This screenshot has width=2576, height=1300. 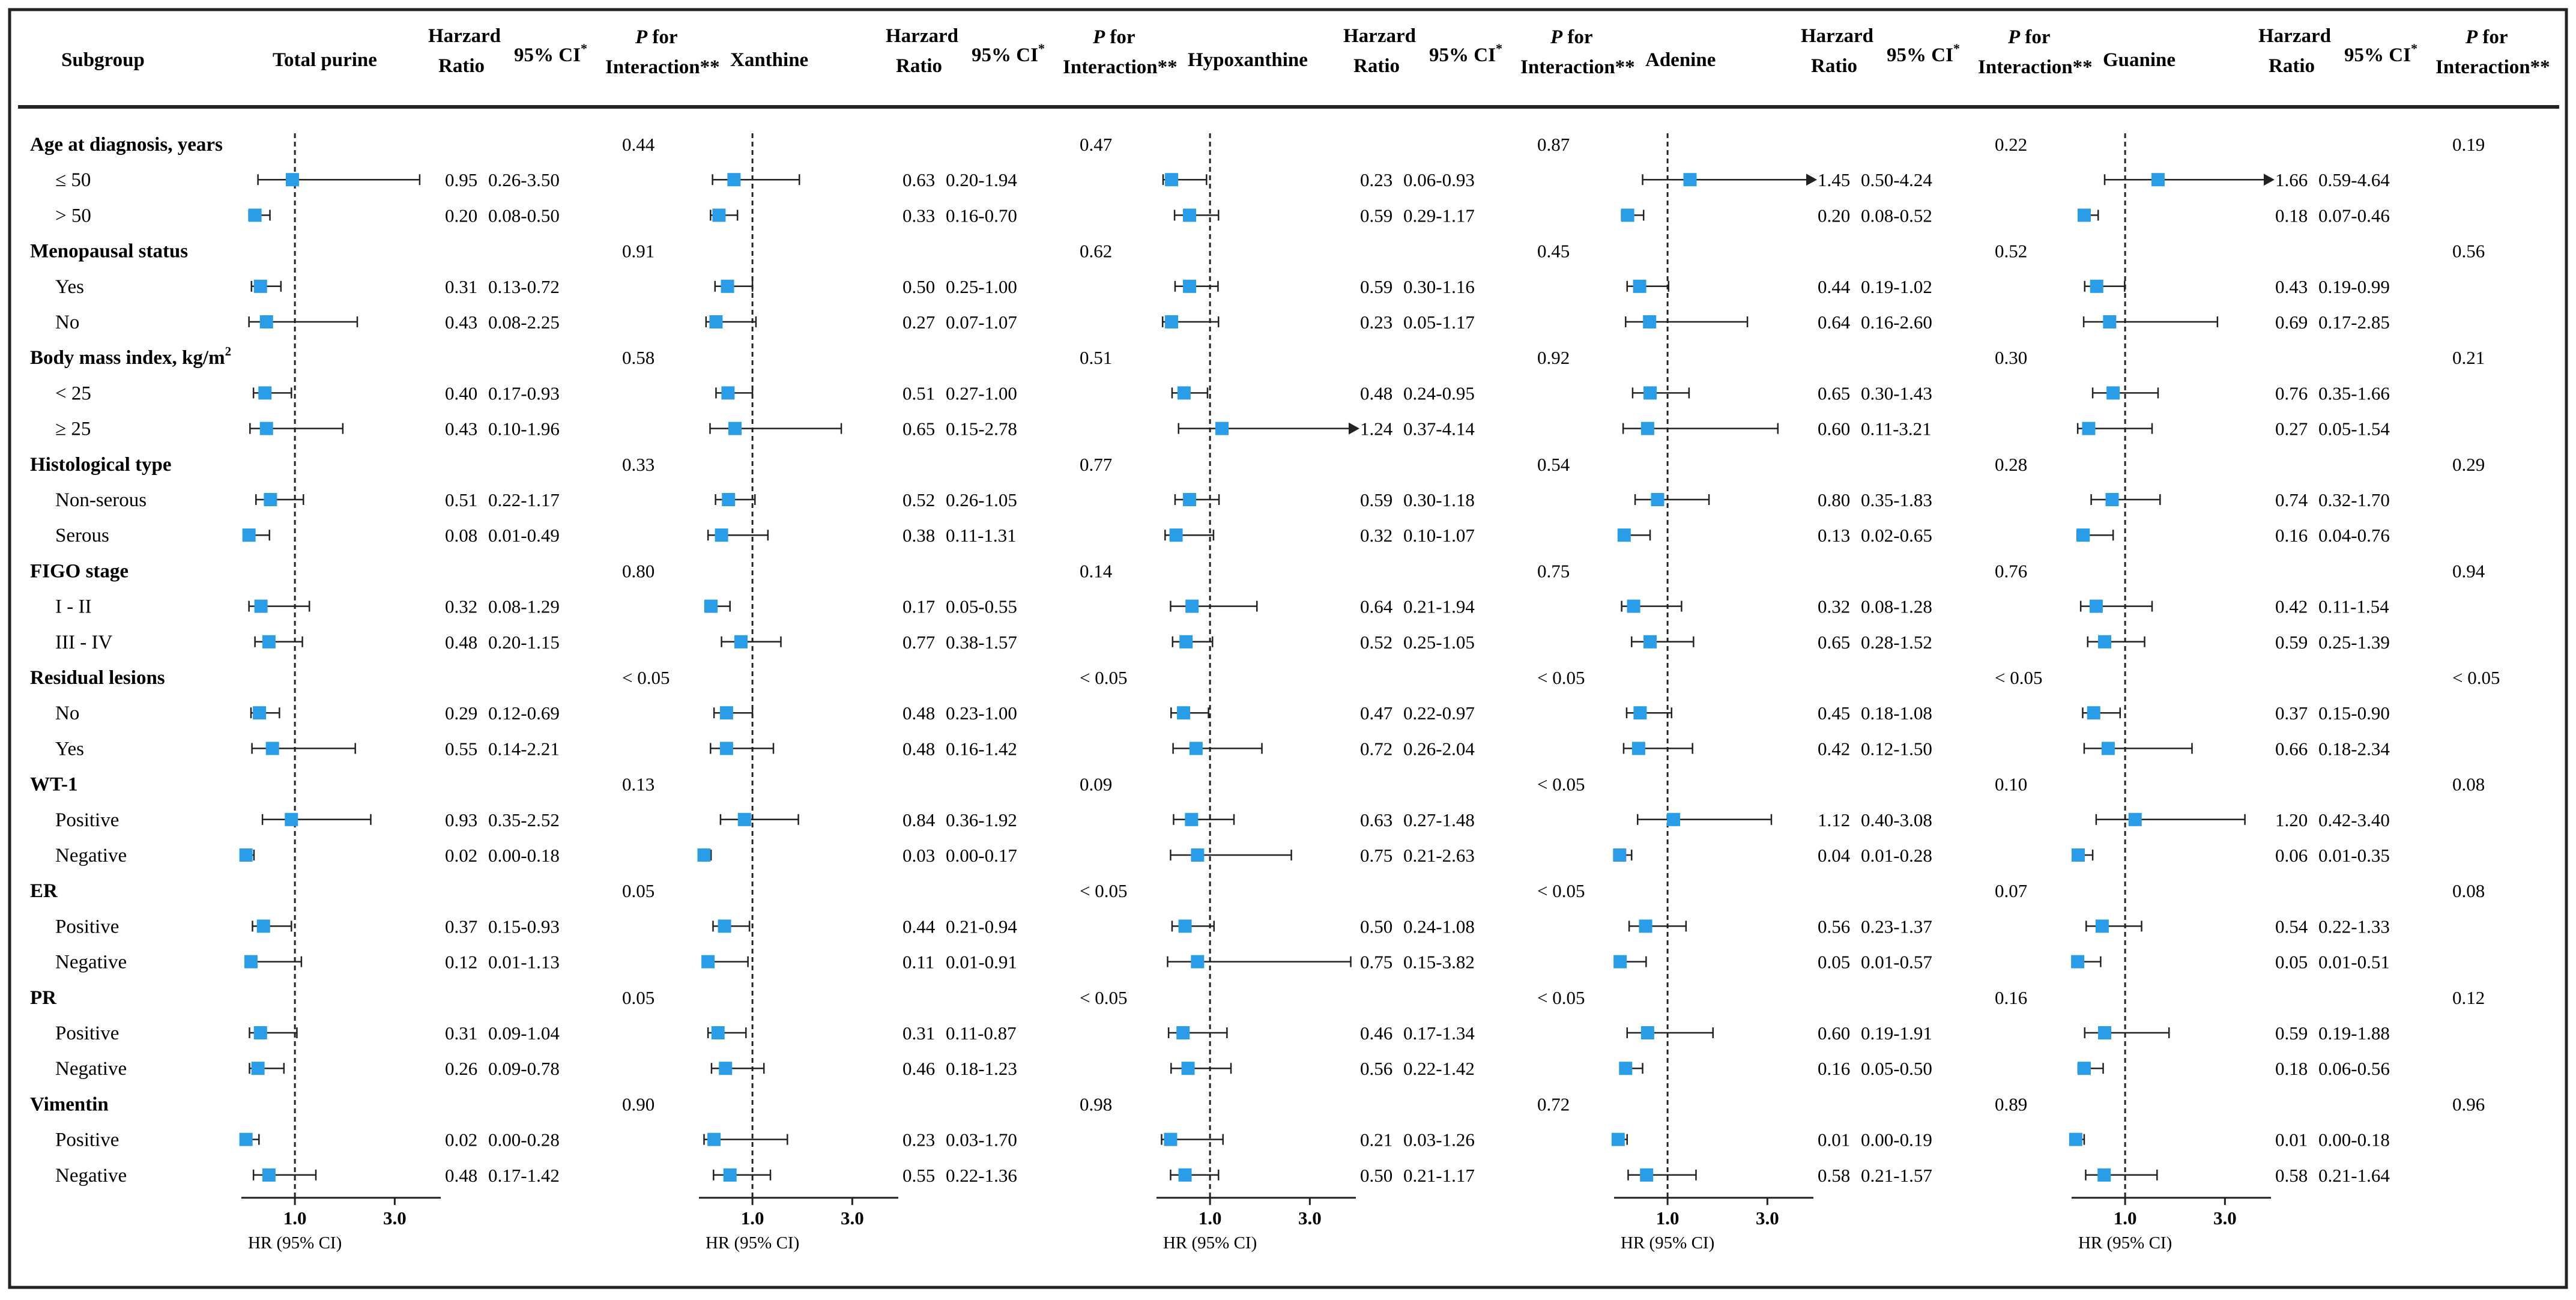 What do you see at coordinates (1376, 1139) in the screenshot?
I see `hr-value: 0.21` at bounding box center [1376, 1139].